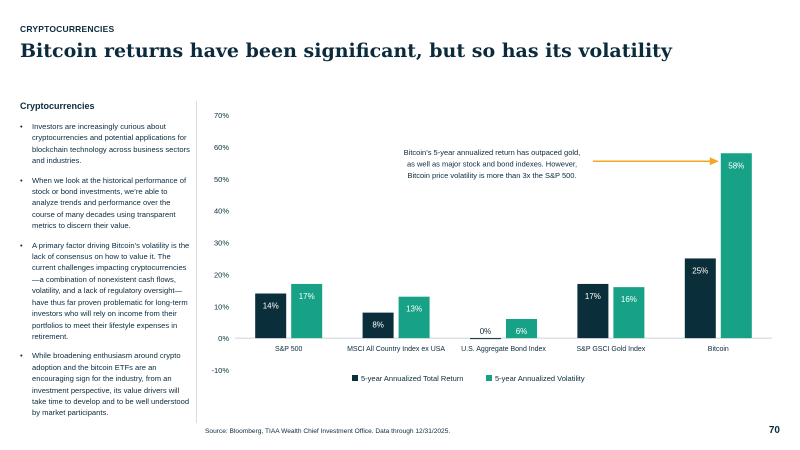 The height and width of the screenshot is (450, 800). I want to click on section-label: CRYPTOCURRENCIES, so click(67, 29).